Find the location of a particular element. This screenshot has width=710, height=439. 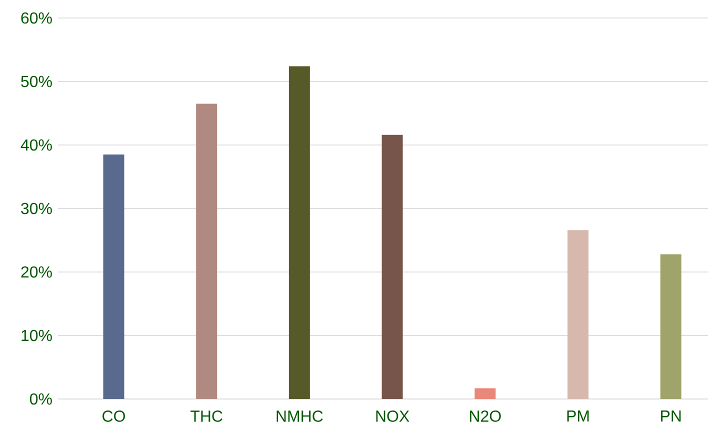

x-tick-label: CO is located at coordinates (113, 416).